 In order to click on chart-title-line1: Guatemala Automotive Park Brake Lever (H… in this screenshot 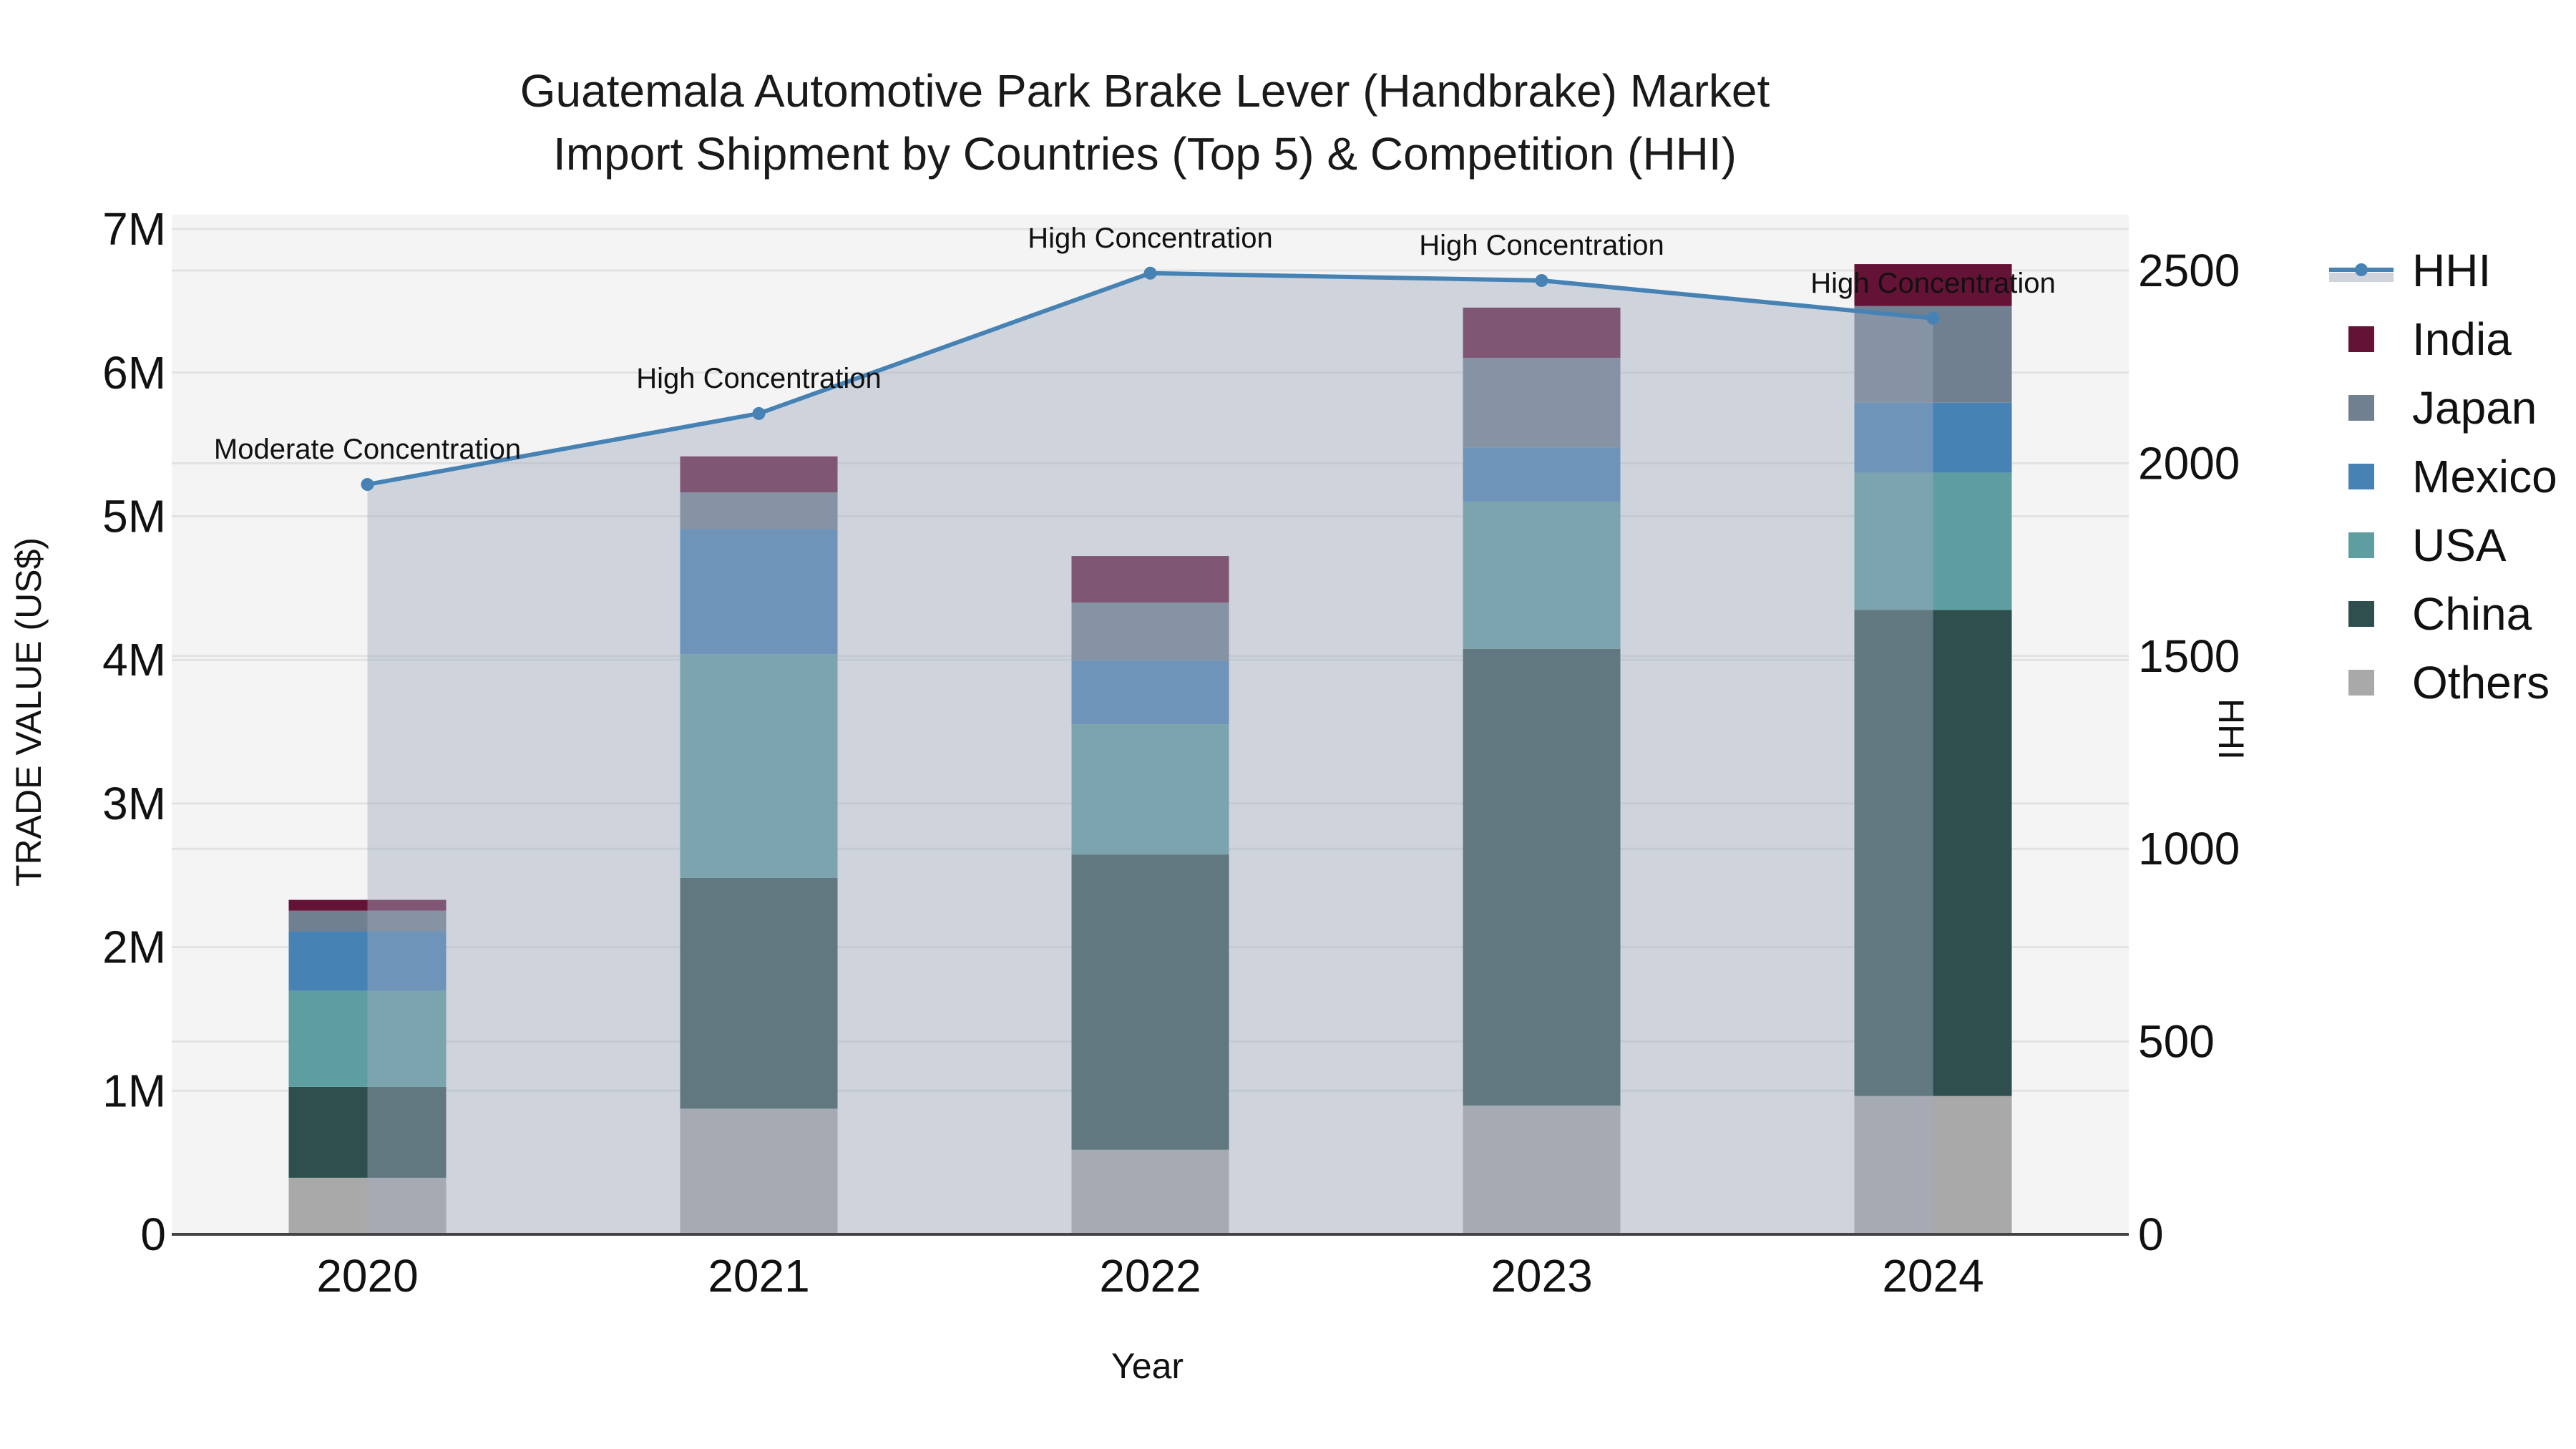, I will do `click(1144, 91)`.